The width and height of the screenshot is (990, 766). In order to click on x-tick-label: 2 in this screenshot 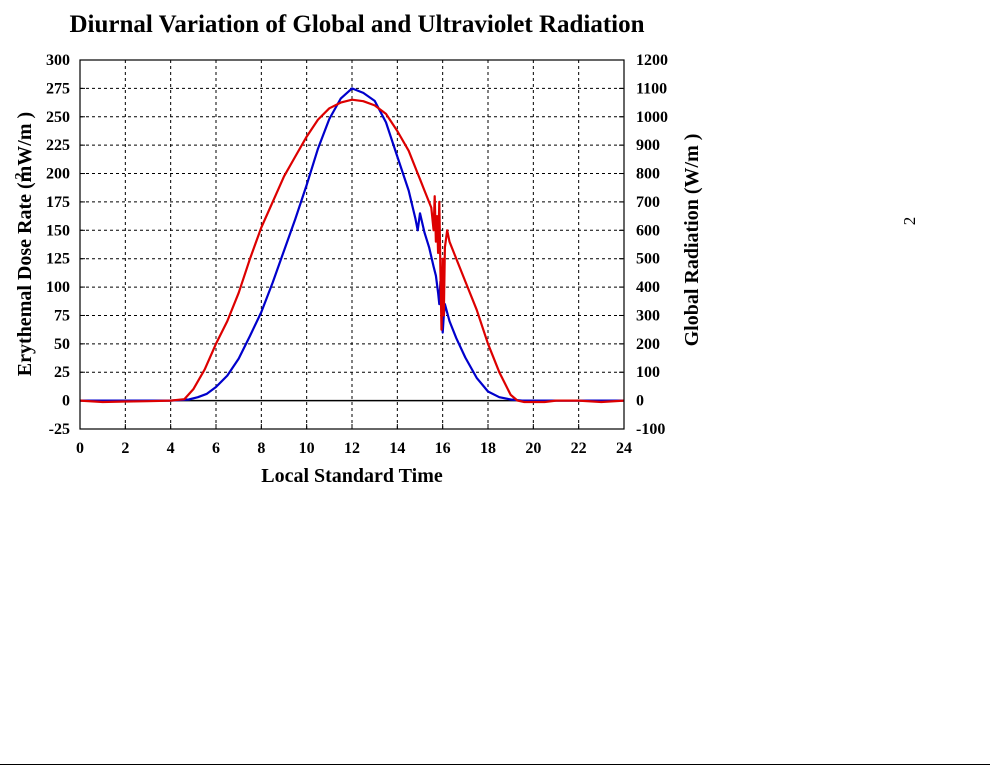, I will do `click(125, 448)`.